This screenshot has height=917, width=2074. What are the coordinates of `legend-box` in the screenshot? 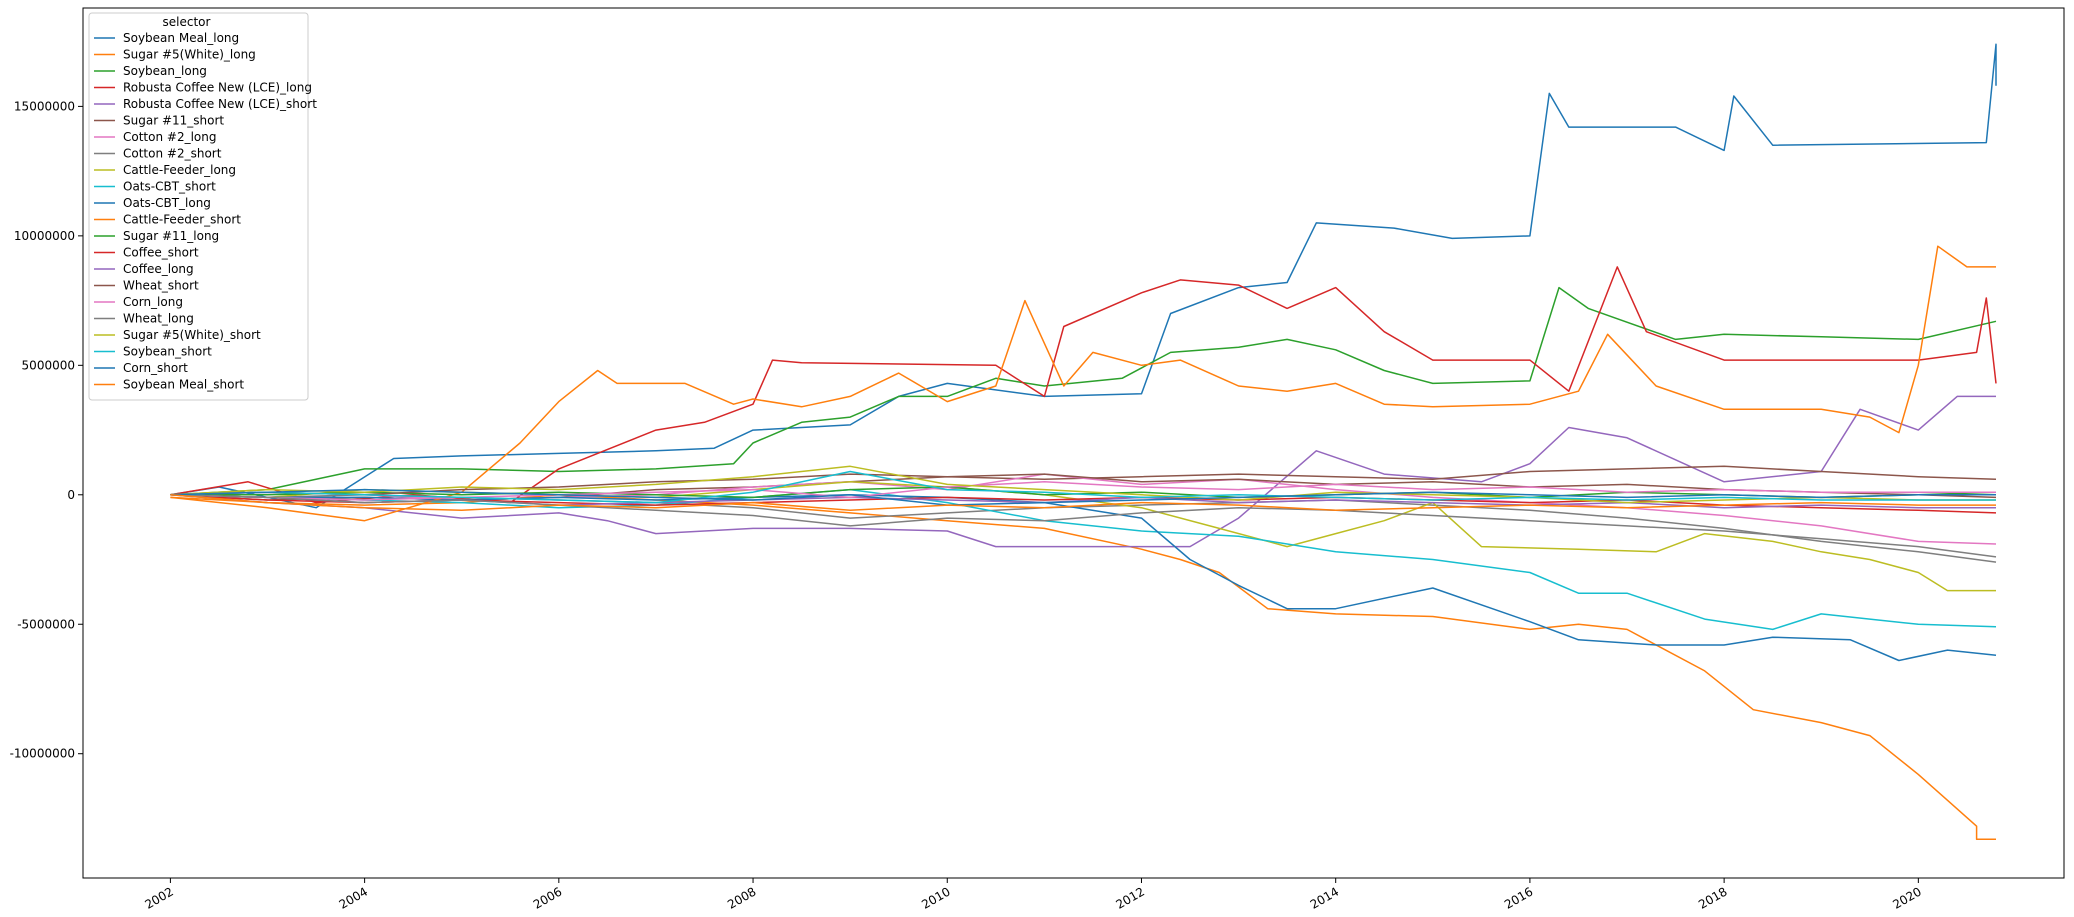 It's located at (198, 206).